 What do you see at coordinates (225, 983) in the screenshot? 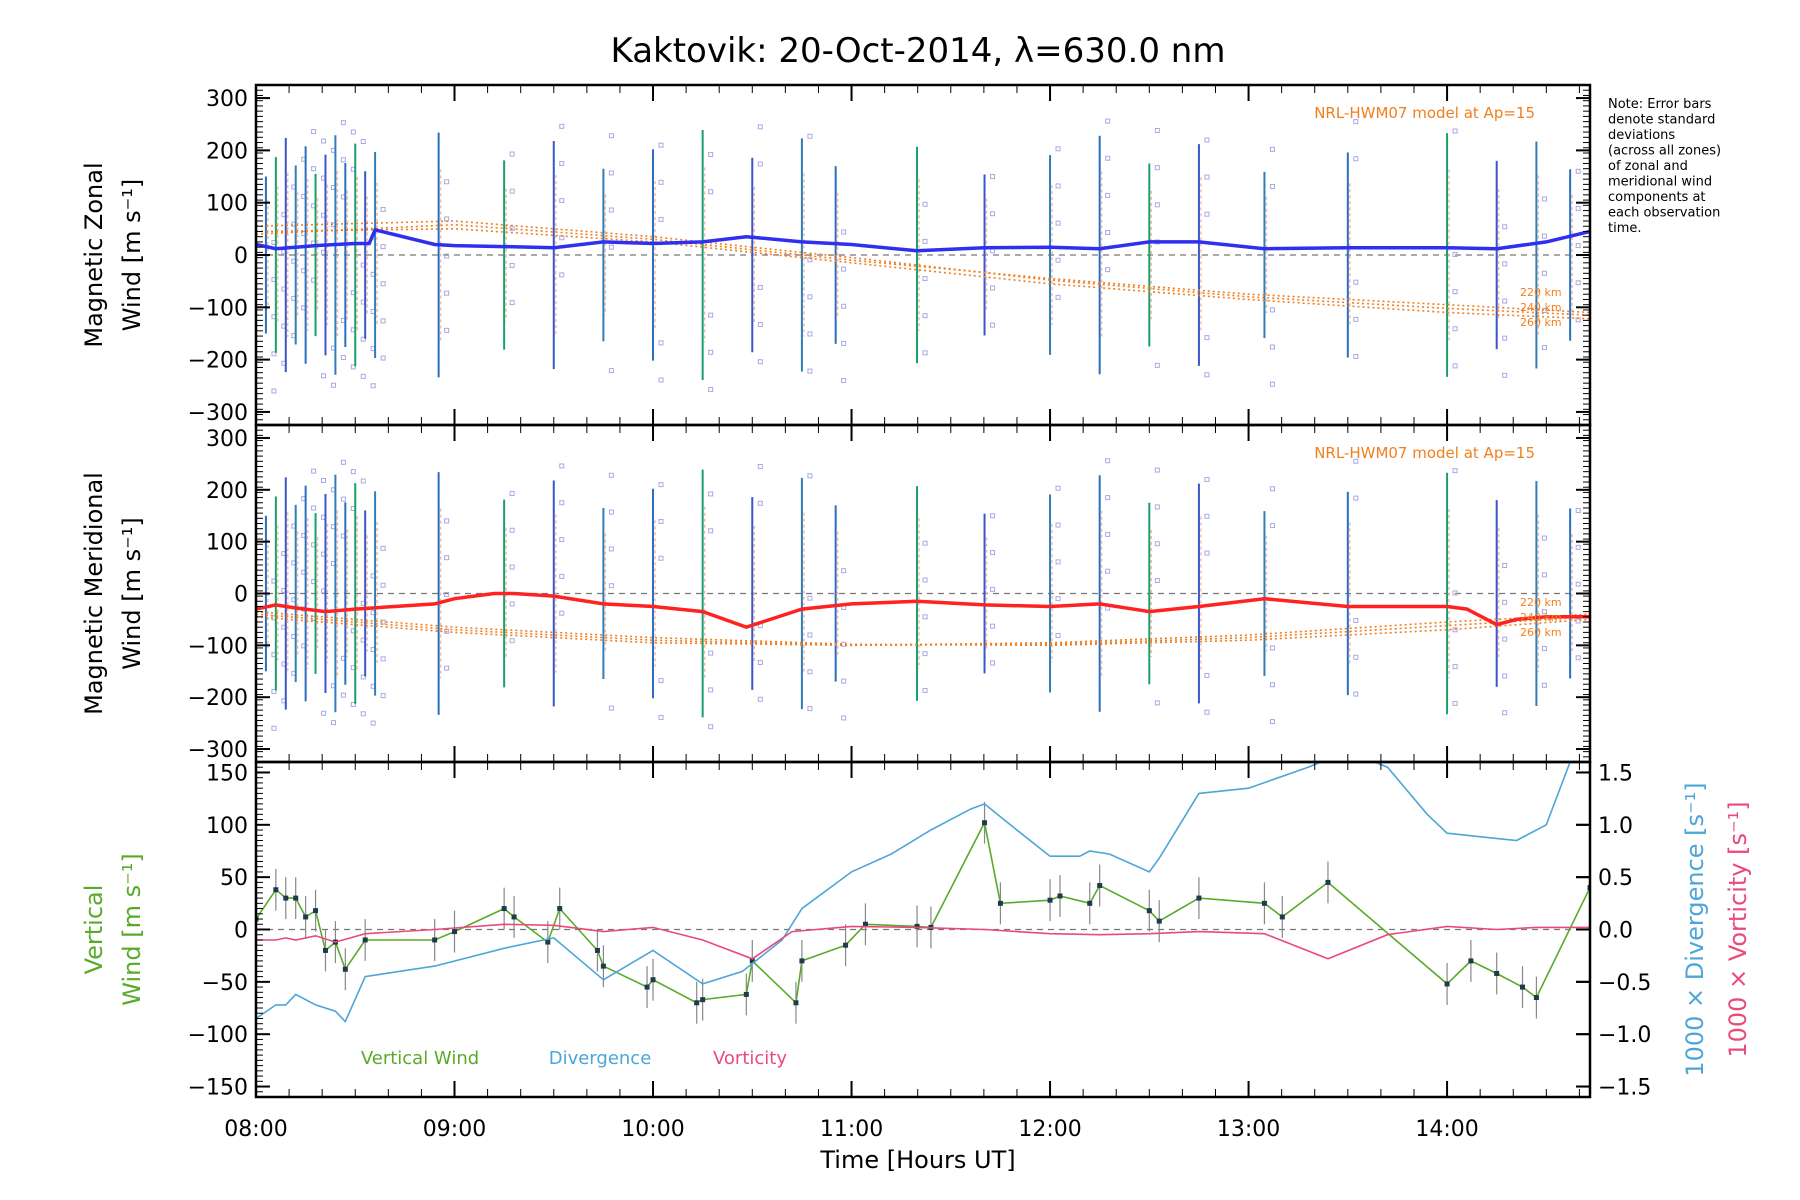
I see `y-tick-label: −50` at bounding box center [225, 983].